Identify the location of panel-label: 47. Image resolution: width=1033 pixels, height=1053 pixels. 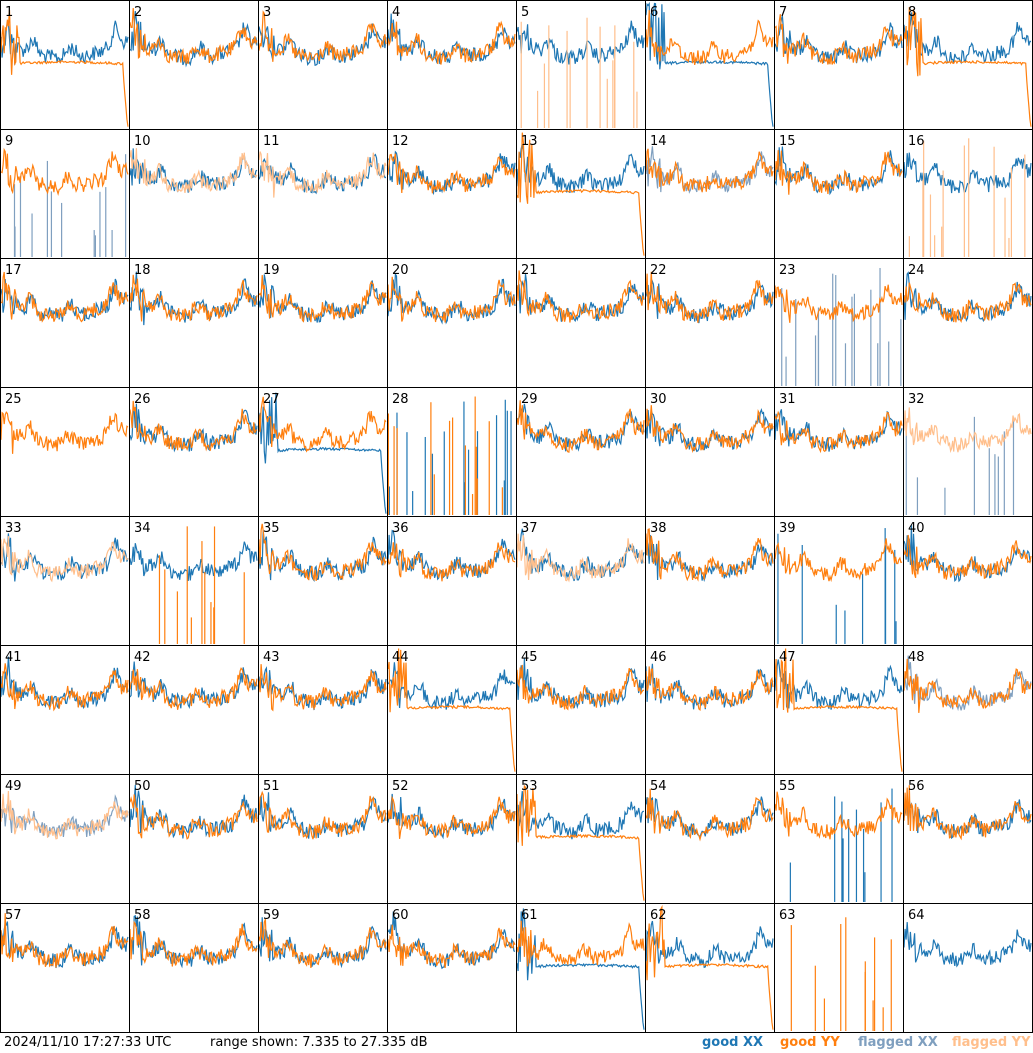
(787, 657).